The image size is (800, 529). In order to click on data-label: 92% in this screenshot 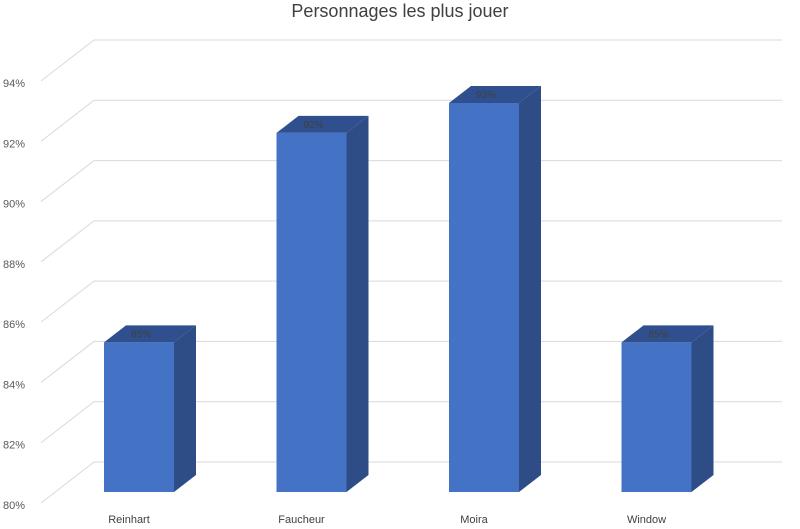, I will do `click(313, 125)`.